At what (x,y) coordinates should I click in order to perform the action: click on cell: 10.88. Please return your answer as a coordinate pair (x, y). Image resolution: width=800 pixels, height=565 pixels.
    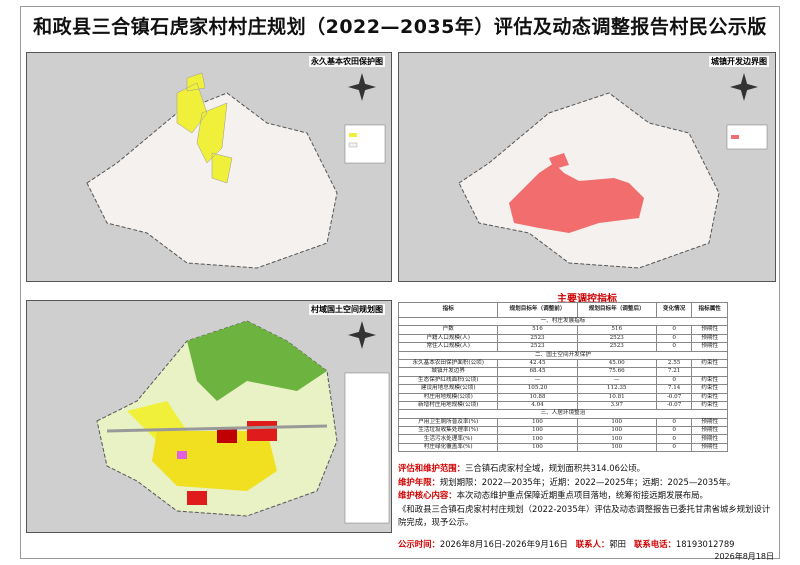
    Looking at the image, I should click on (537, 397).